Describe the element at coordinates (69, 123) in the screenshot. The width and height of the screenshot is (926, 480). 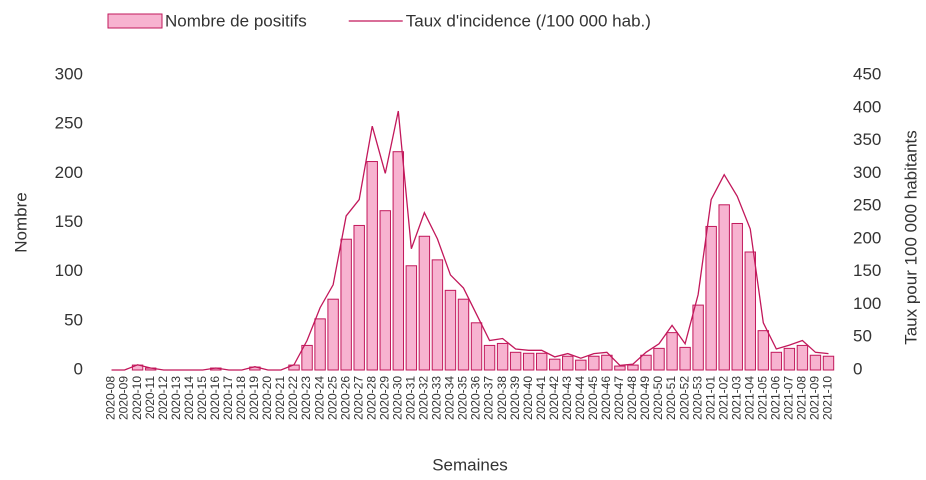
I see `y-tick-label: 250` at that location.